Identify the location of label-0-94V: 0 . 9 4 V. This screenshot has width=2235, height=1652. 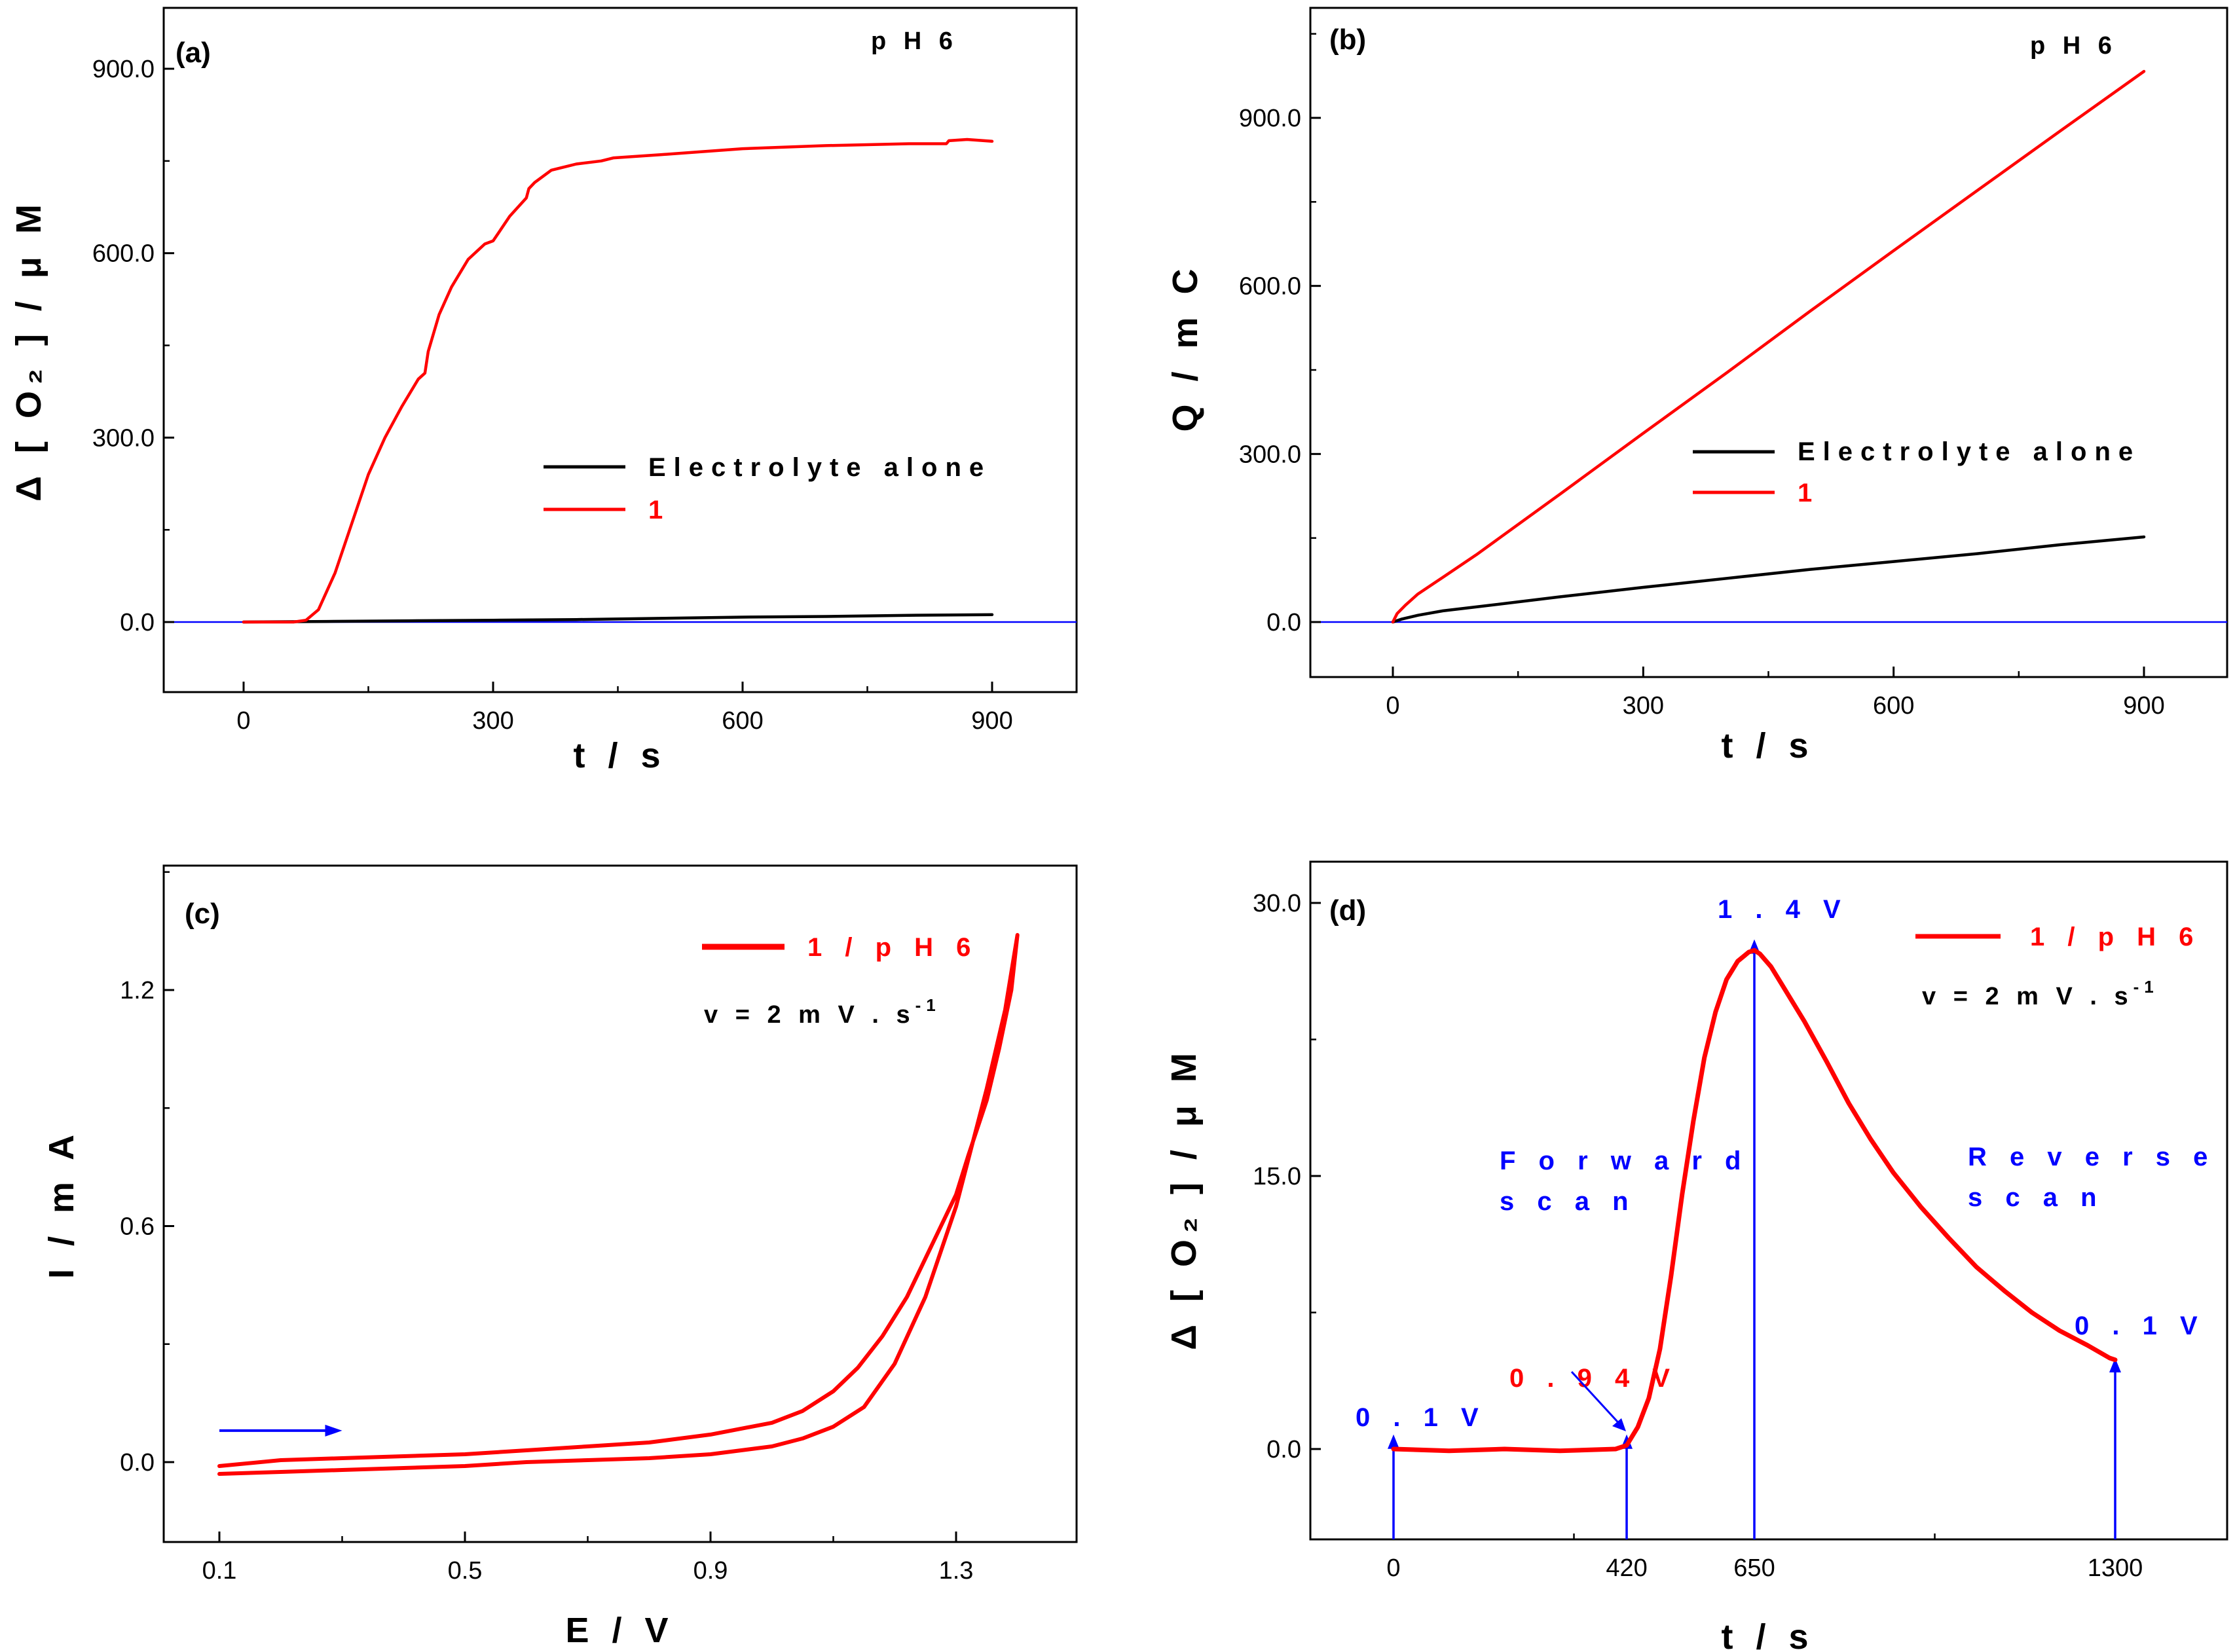
(1593, 1378).